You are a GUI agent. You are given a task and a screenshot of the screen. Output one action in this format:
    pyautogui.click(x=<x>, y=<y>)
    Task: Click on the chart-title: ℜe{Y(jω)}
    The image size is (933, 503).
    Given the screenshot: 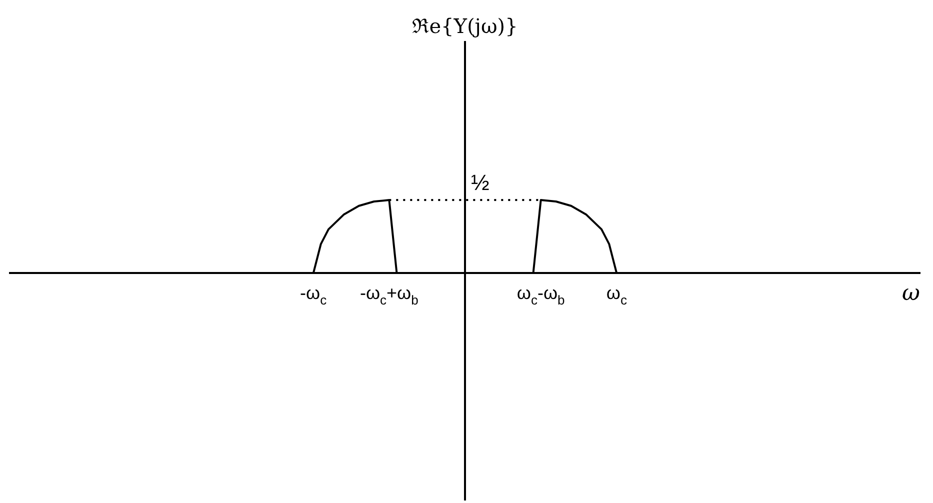 What is the action you would take?
    pyautogui.click(x=465, y=26)
    